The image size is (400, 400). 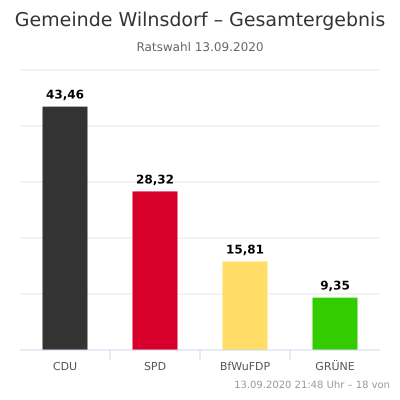 I want to click on data-label: 28,32, so click(x=155, y=179).